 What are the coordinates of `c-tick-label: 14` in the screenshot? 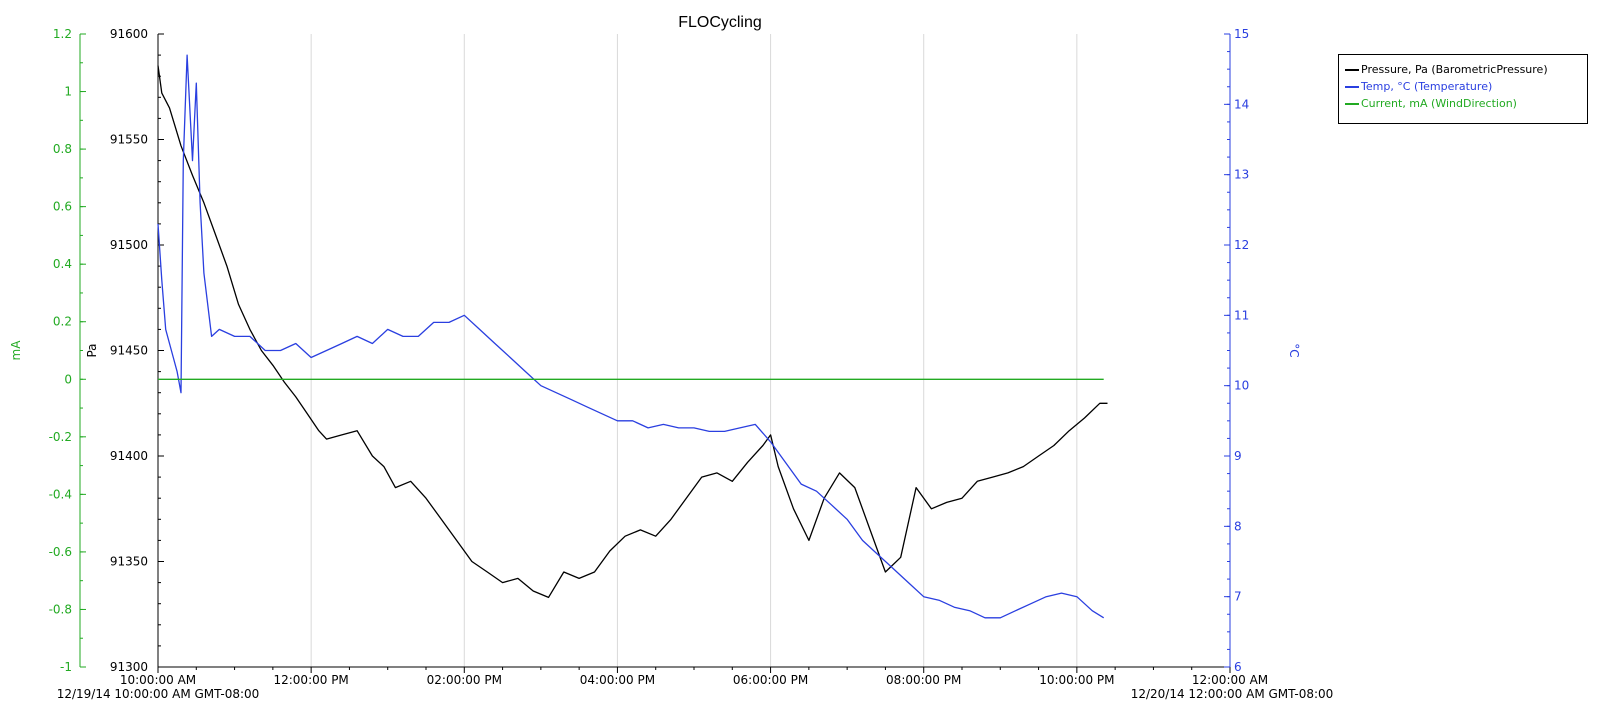 It's located at (1241, 104).